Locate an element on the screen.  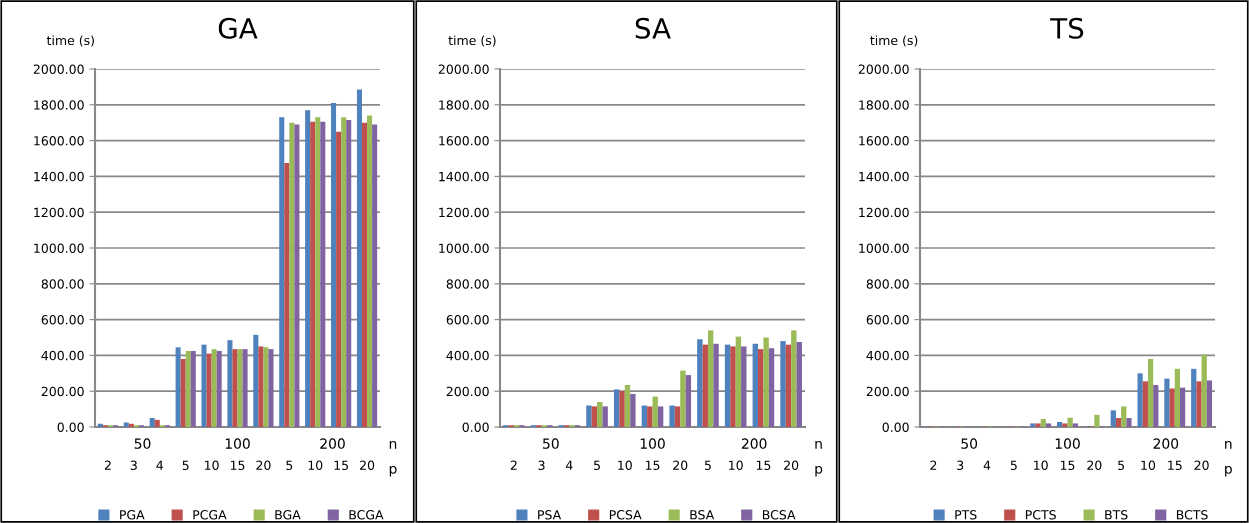
y-tick-label: 1400.00 is located at coordinates (464, 176).